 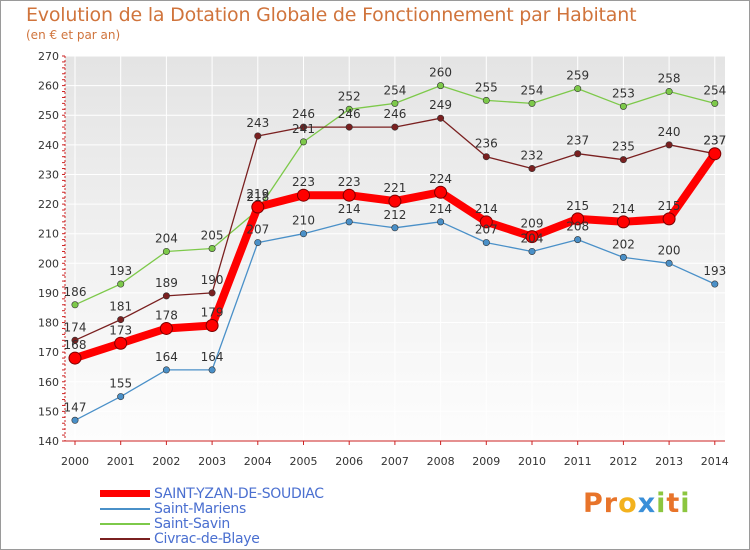 I want to click on legend-label: Civrac-de-Blaye, so click(x=207, y=538).